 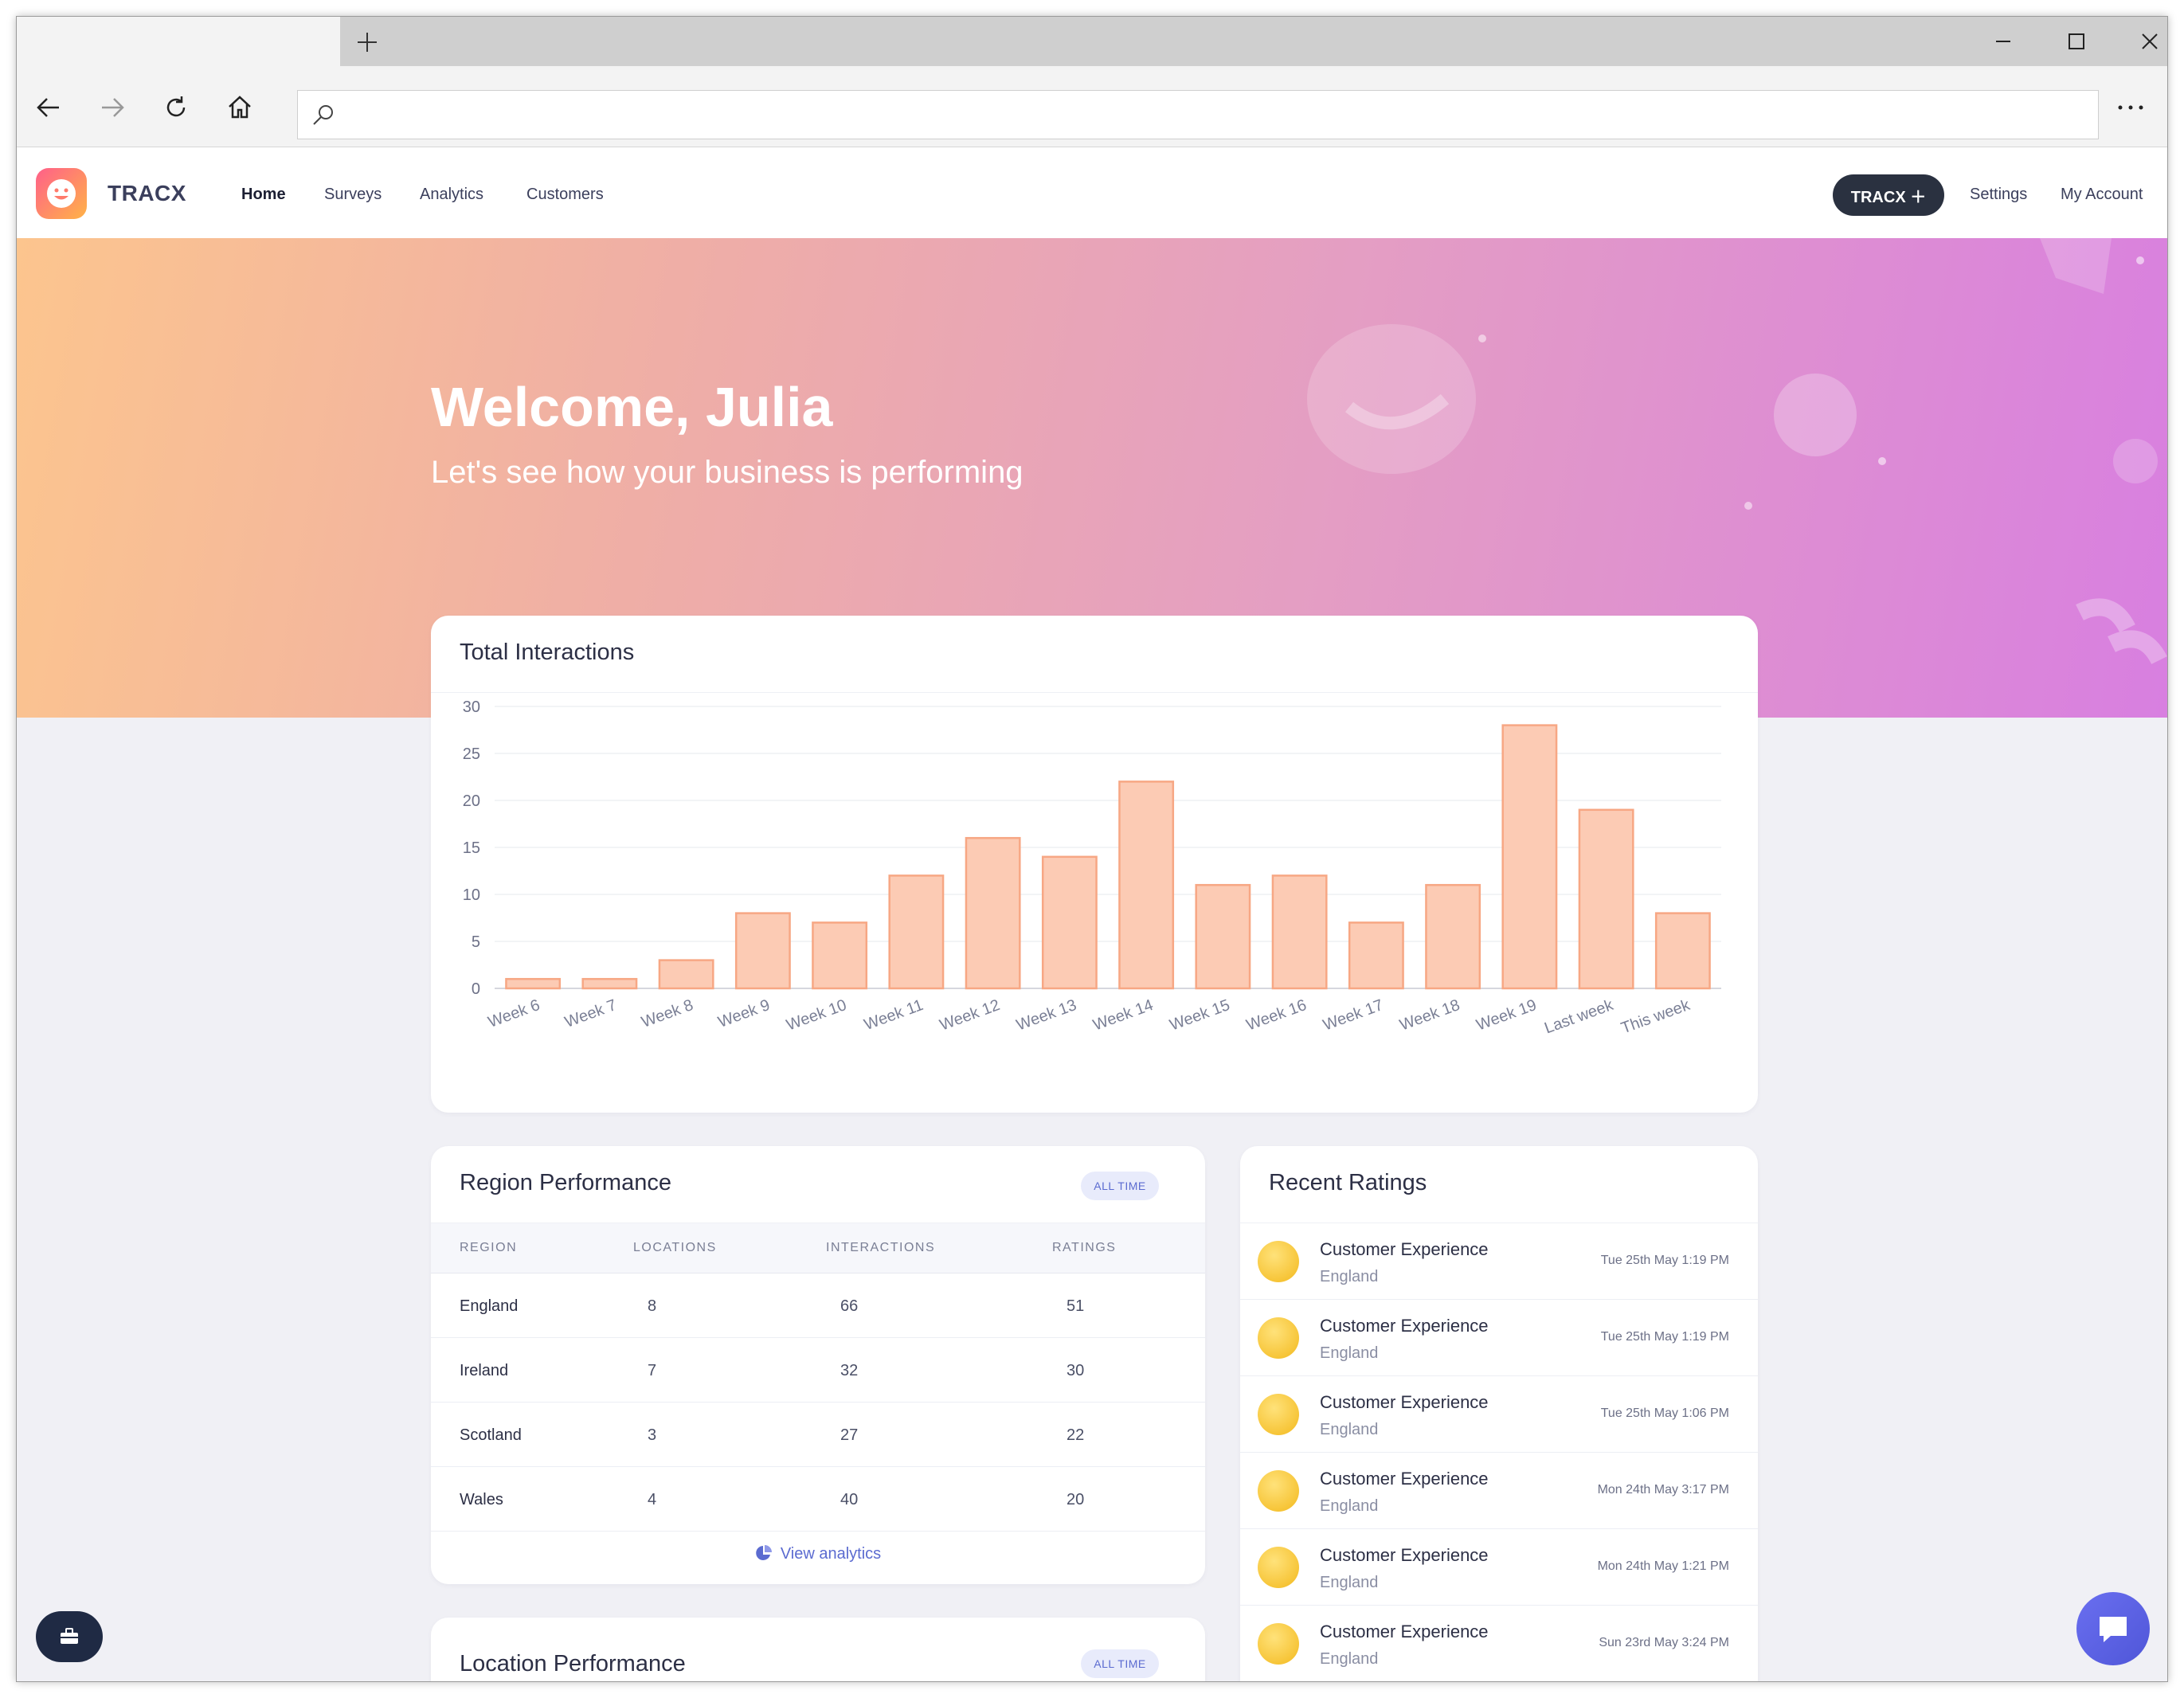 What do you see at coordinates (471, 707) in the screenshot?
I see `y-tick-label: 30` at bounding box center [471, 707].